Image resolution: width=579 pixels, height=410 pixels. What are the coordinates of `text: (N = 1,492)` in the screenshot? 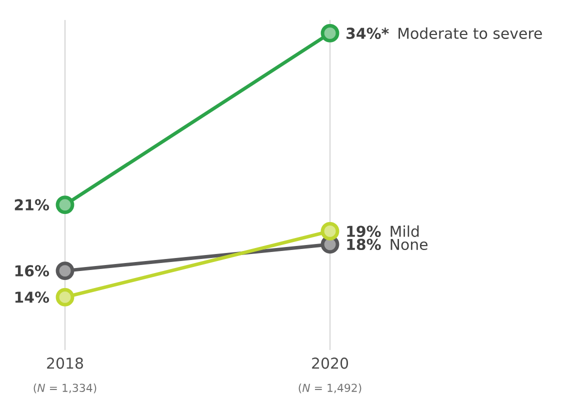 It's located at (330, 389).